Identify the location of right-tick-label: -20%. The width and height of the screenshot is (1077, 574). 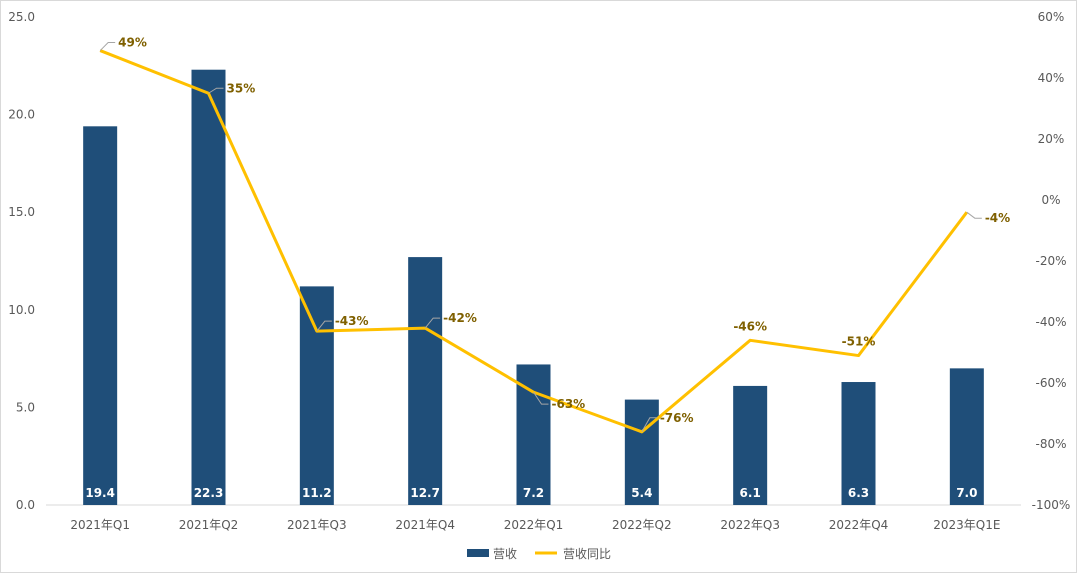
(1050, 261).